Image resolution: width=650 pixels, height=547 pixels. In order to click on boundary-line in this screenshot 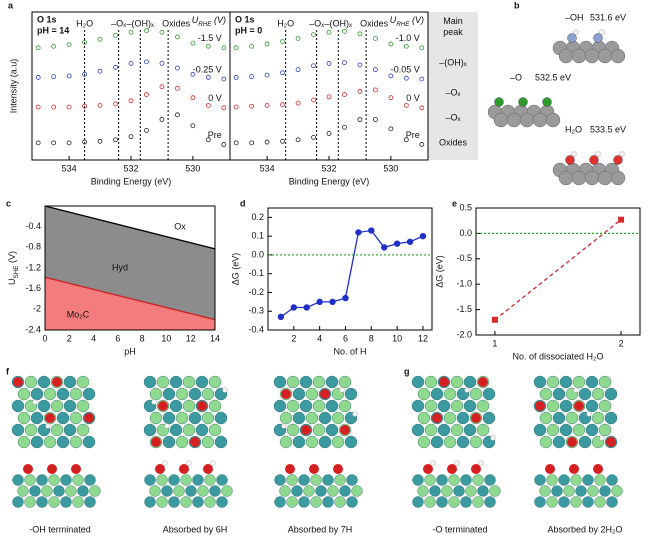, I will do `click(130, 298)`.